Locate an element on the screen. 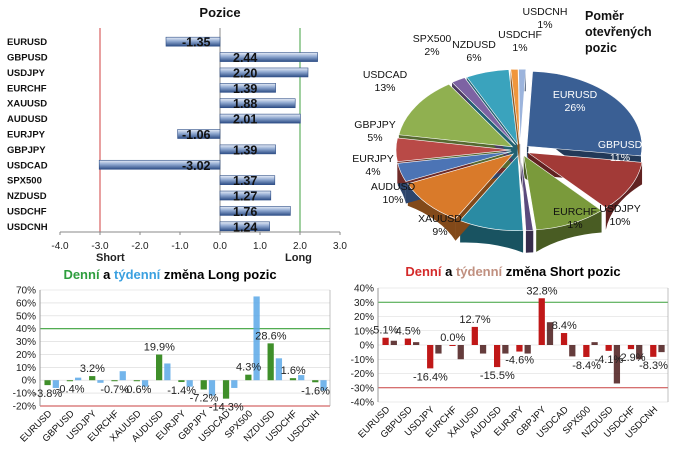  positions-x-ticks: -4.0 -3.0 -2.0 -1.0 0.0 1.0 2.0 3.0 is located at coordinates (199, 242).